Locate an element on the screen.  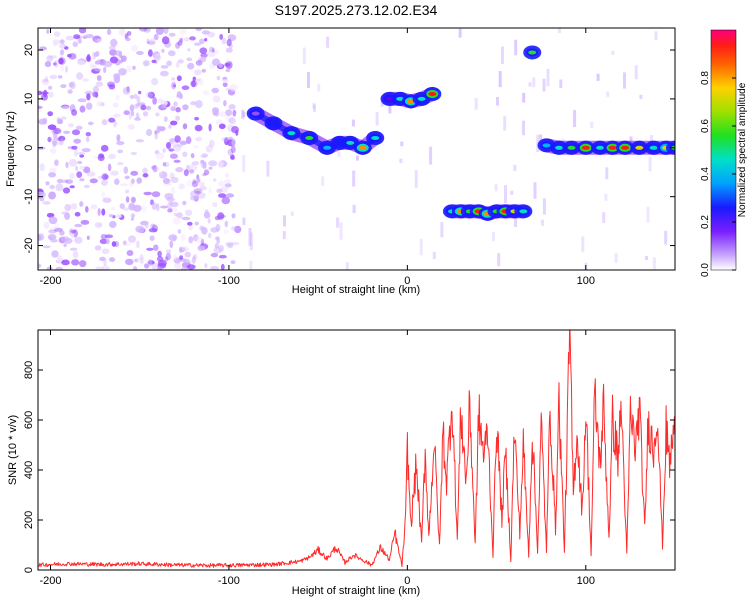
chart-title: S197.2025.273.12.02.E34 is located at coordinates (356, 10).